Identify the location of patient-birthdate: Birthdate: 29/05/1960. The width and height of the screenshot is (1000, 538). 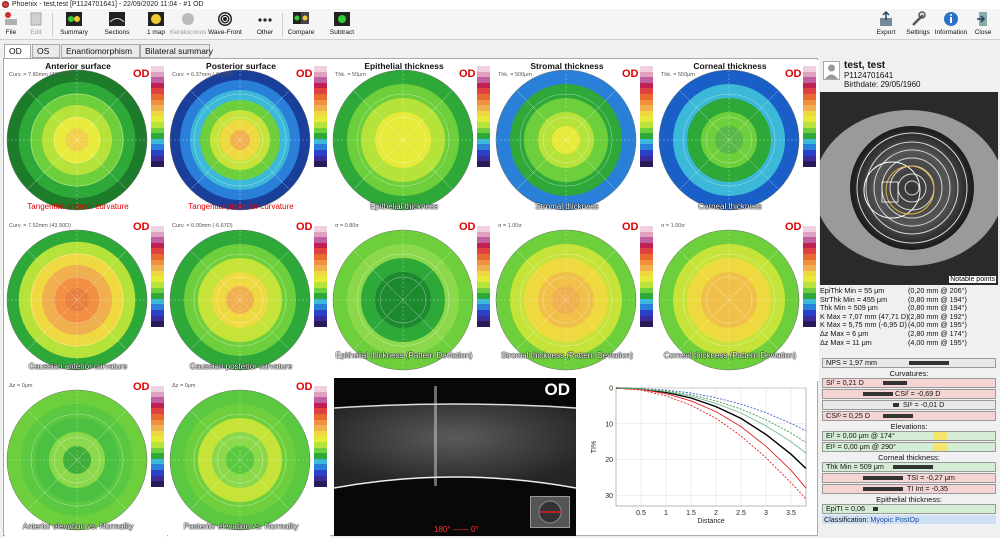
(882, 84).